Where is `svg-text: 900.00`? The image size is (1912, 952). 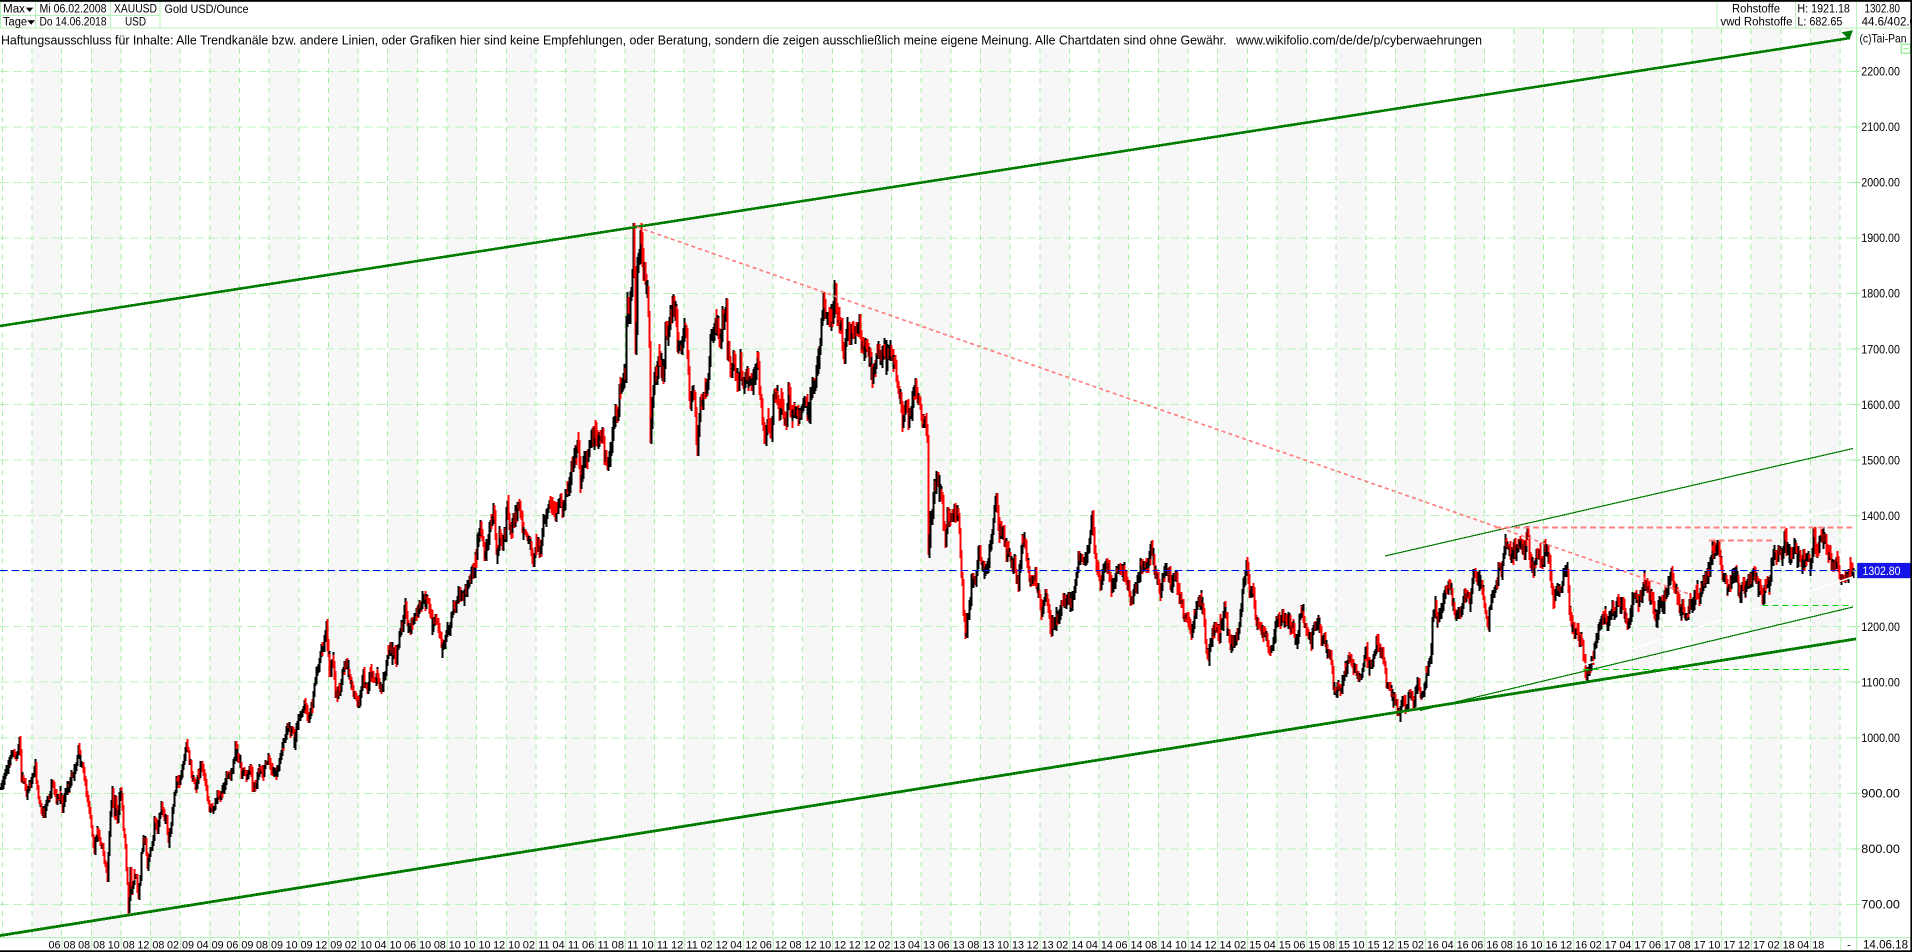
svg-text: 900.00 is located at coordinates (1880, 794).